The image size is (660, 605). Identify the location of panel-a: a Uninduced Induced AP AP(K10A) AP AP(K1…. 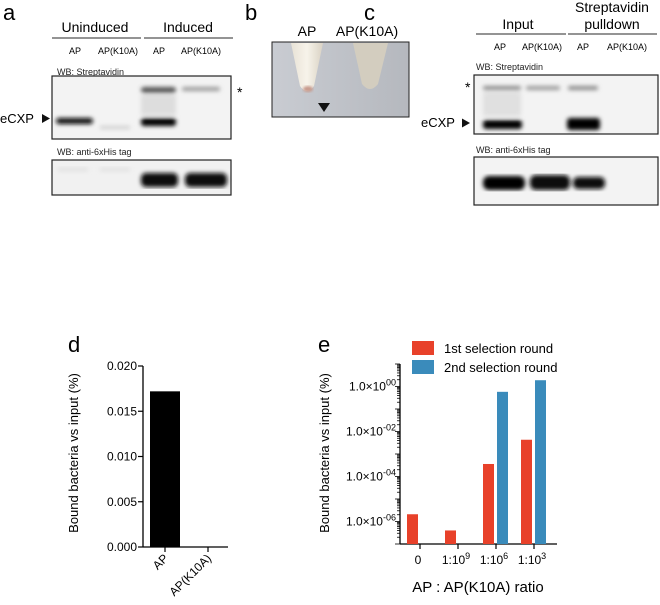
(121, 98).